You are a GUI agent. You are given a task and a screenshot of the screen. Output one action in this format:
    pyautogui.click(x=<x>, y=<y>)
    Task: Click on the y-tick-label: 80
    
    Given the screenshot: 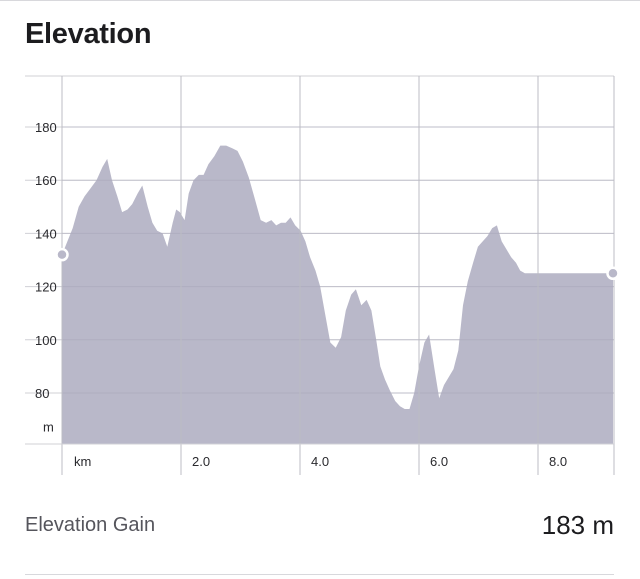 What is the action you would take?
    pyautogui.click(x=42, y=393)
    